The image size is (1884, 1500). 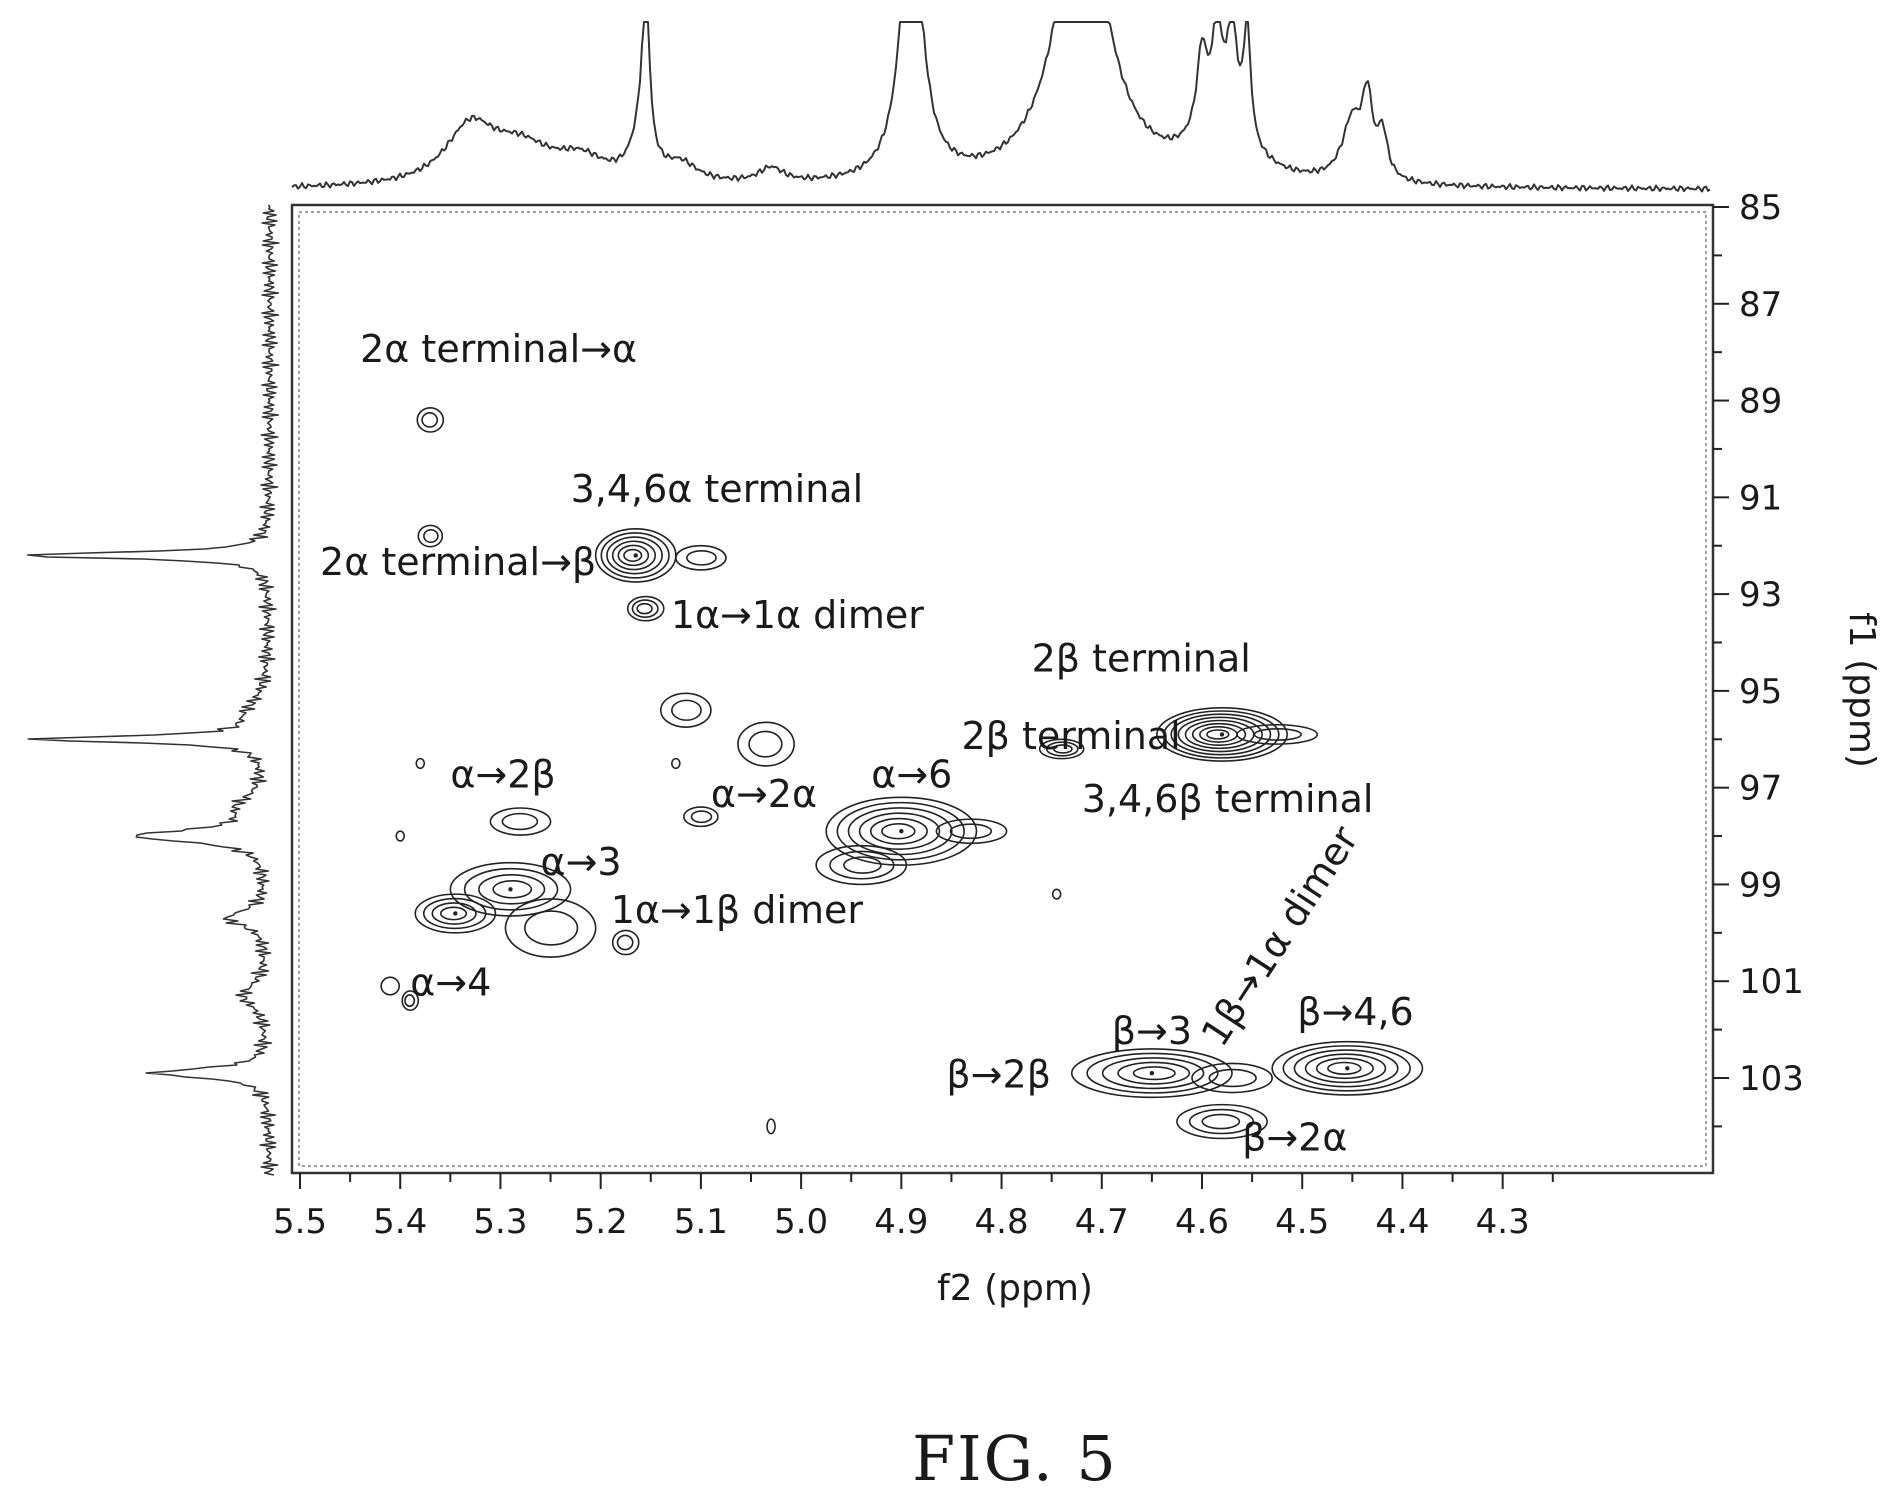 What do you see at coordinates (581, 862) in the screenshot?
I see `peak-annotation: α→3` at bounding box center [581, 862].